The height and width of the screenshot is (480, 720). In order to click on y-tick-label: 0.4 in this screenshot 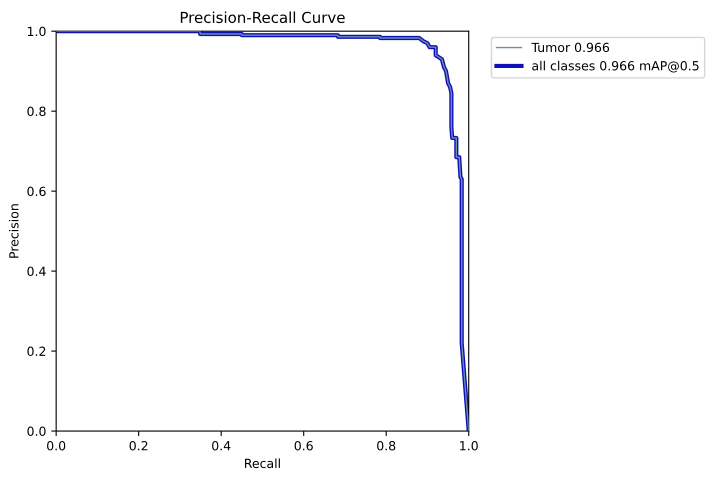, I will do `click(36, 271)`.